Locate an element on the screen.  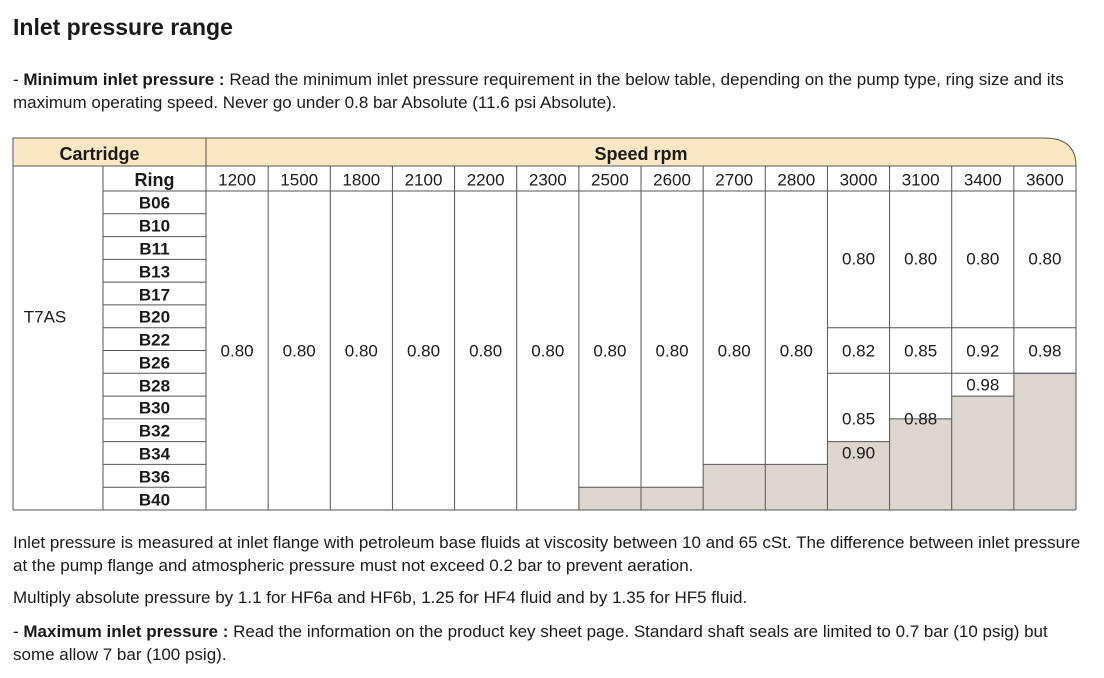
speed-label: 3400 is located at coordinates (982, 179).